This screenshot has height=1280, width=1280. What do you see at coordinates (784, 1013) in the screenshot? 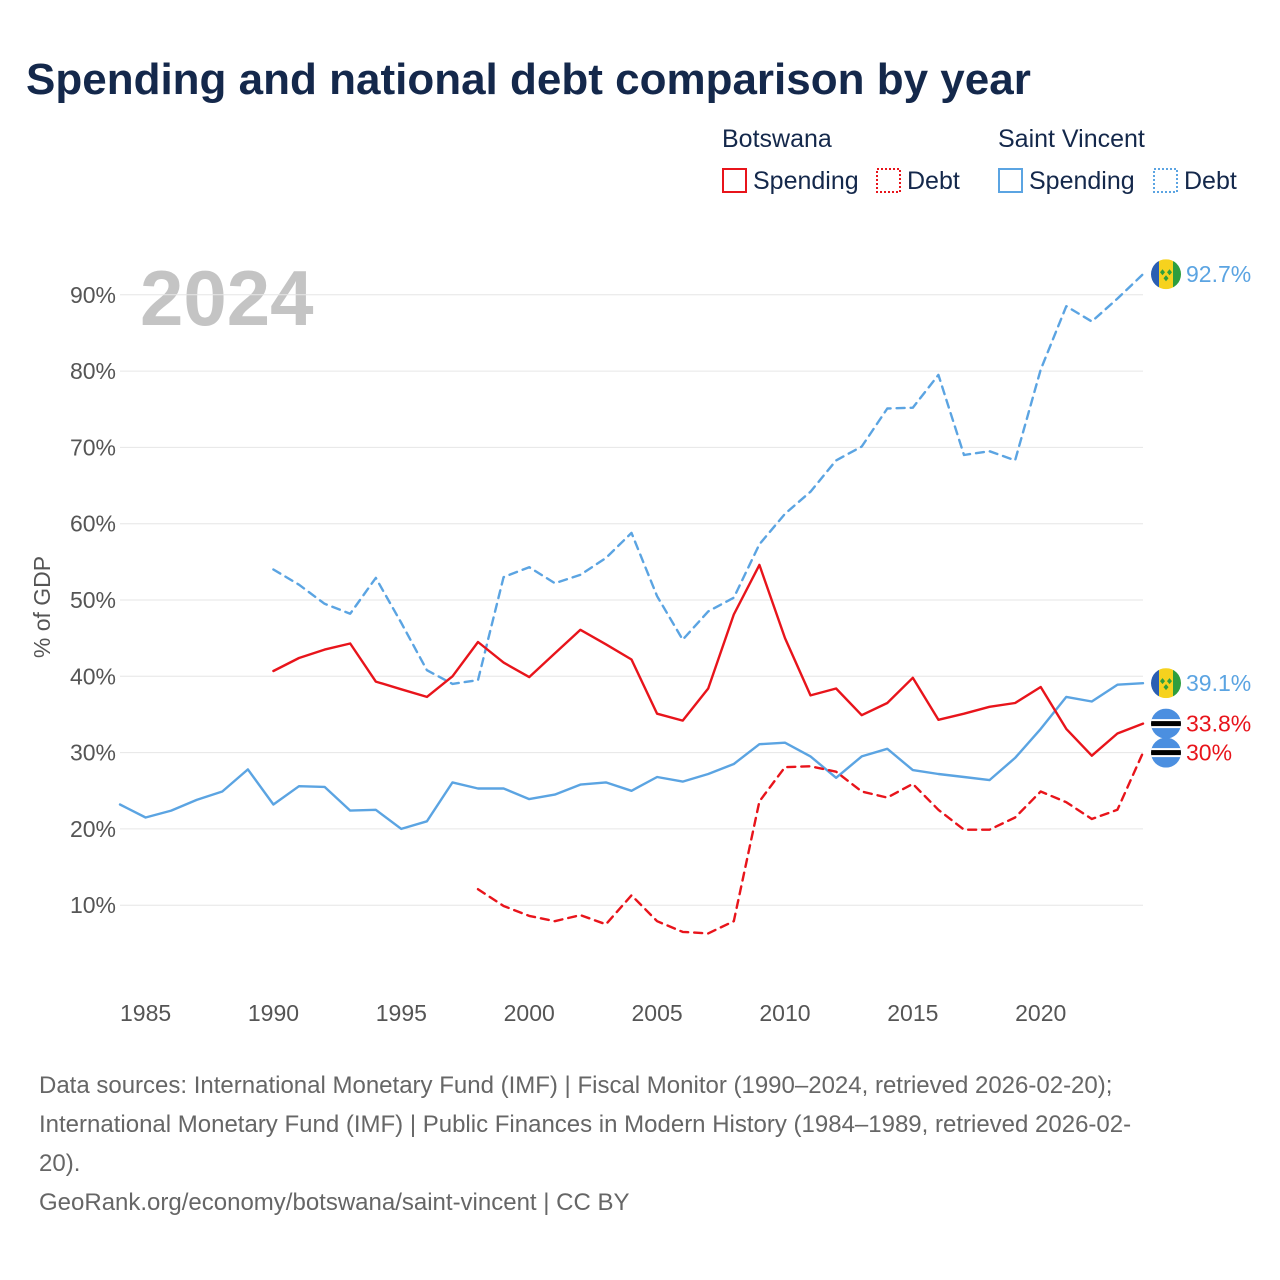
I see `x-tick-label: 2010` at bounding box center [784, 1013].